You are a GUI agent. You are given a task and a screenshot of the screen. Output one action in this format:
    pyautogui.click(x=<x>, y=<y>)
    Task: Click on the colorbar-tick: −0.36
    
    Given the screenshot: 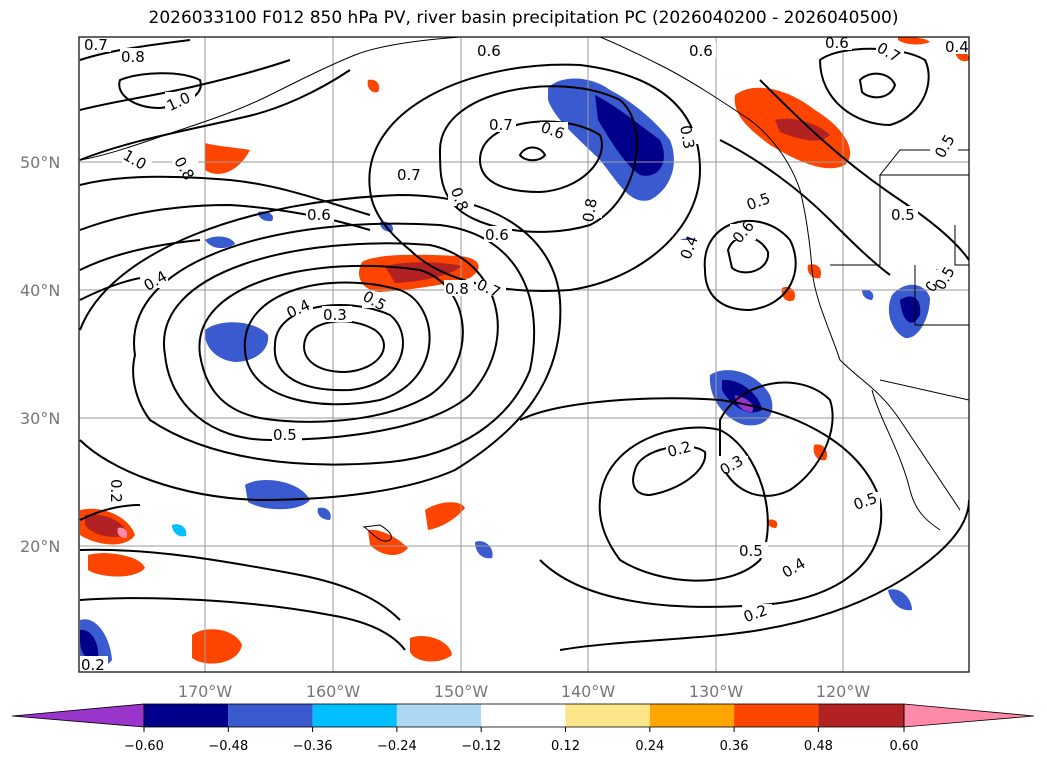 What is the action you would take?
    pyautogui.click(x=313, y=746)
    